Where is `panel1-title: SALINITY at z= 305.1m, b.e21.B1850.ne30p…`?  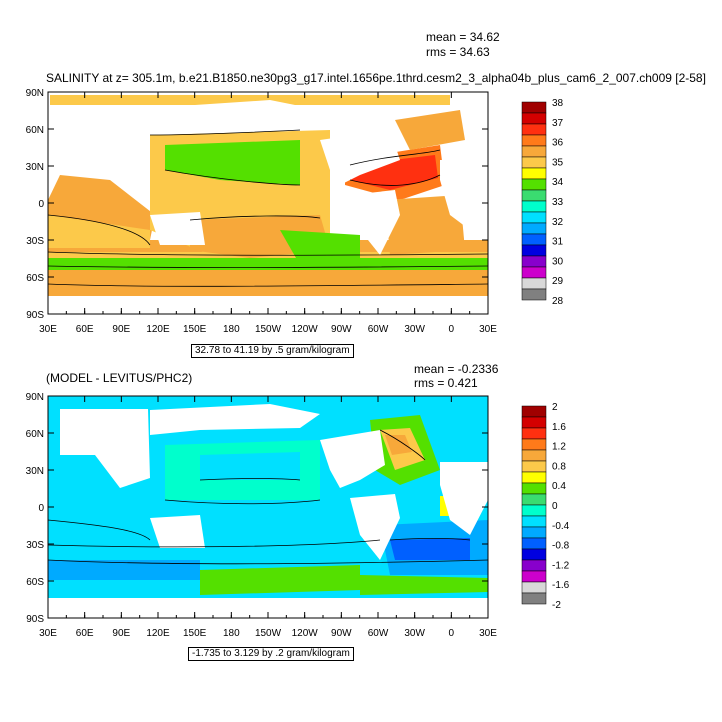 panel1-title: SALINITY at z= 305.1m, b.e21.B1850.ne30p… is located at coordinates (376, 78).